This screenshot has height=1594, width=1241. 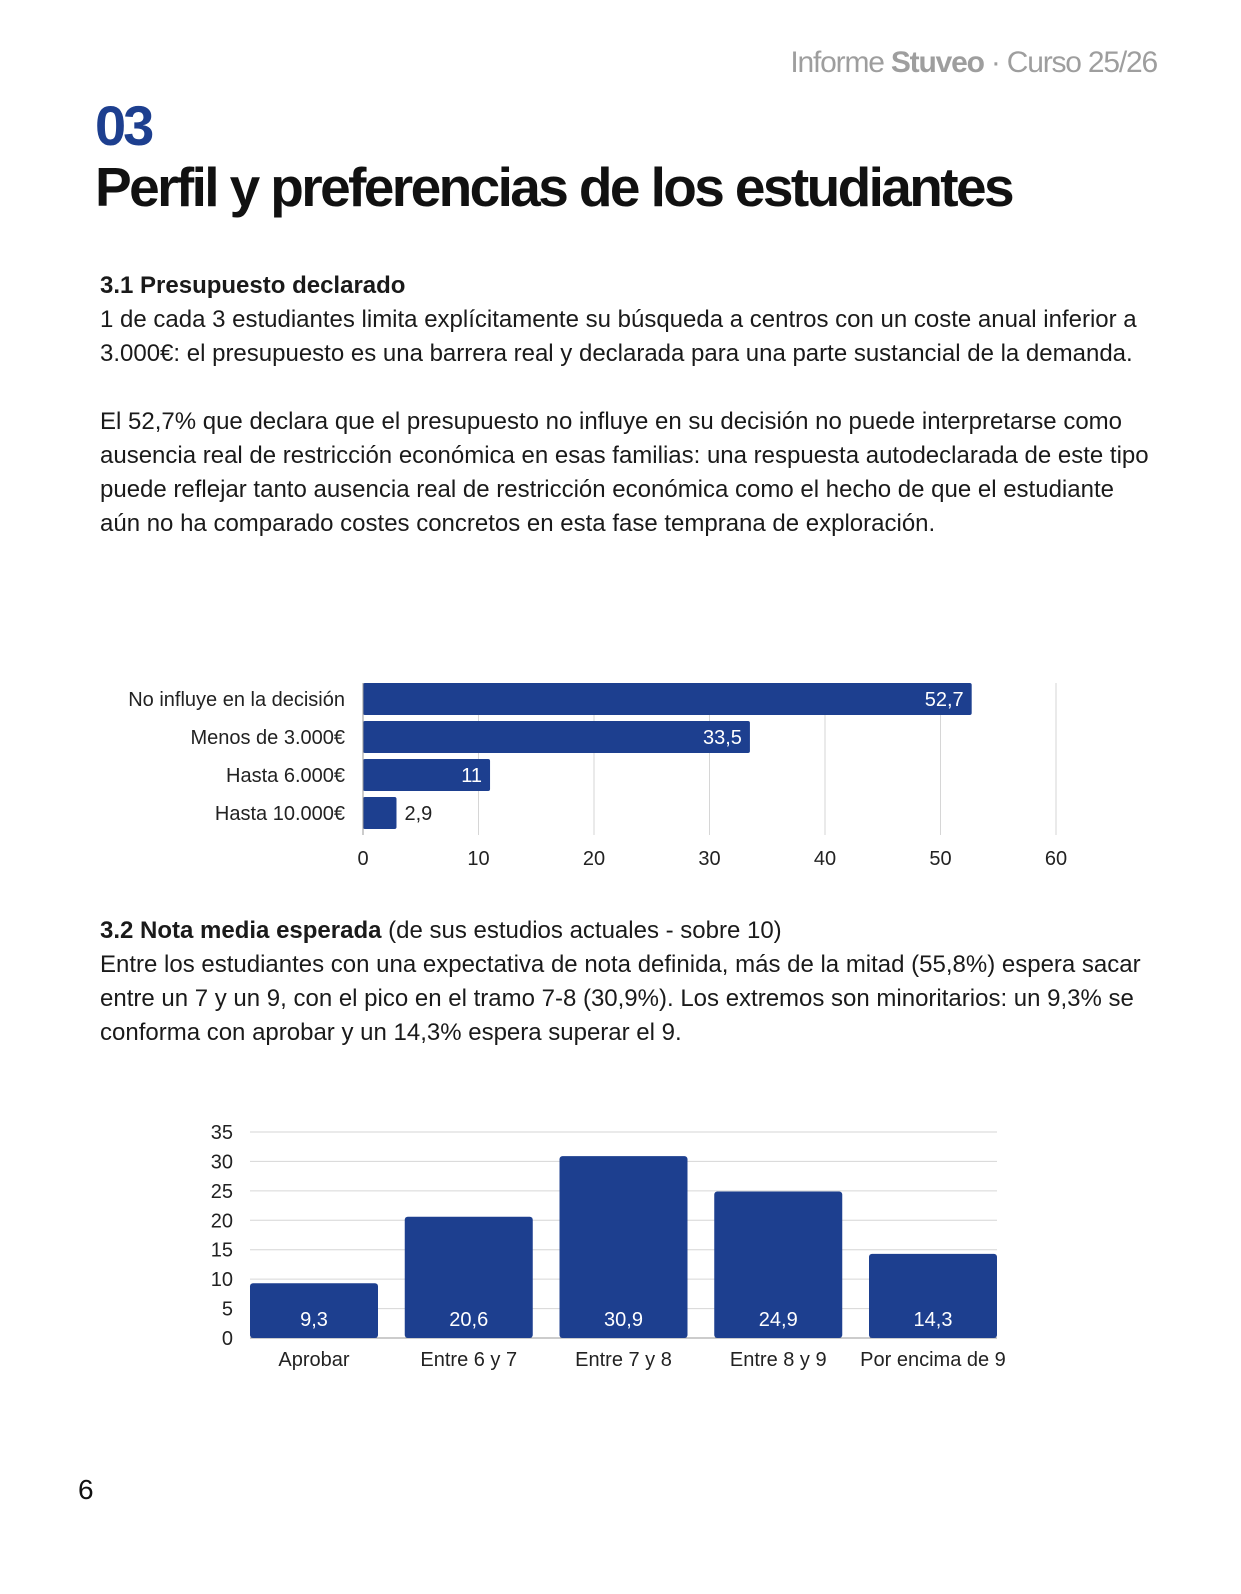 What do you see at coordinates (1056, 859) in the screenshot?
I see `x-tick-label: 60` at bounding box center [1056, 859].